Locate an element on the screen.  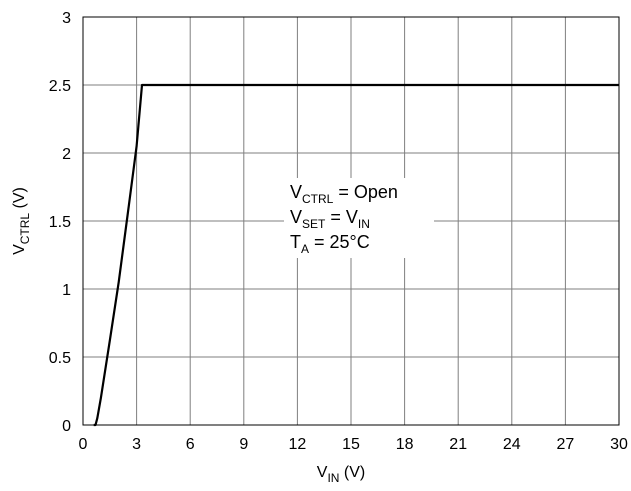
y-tick-label: 2 is located at coordinates (66, 154).